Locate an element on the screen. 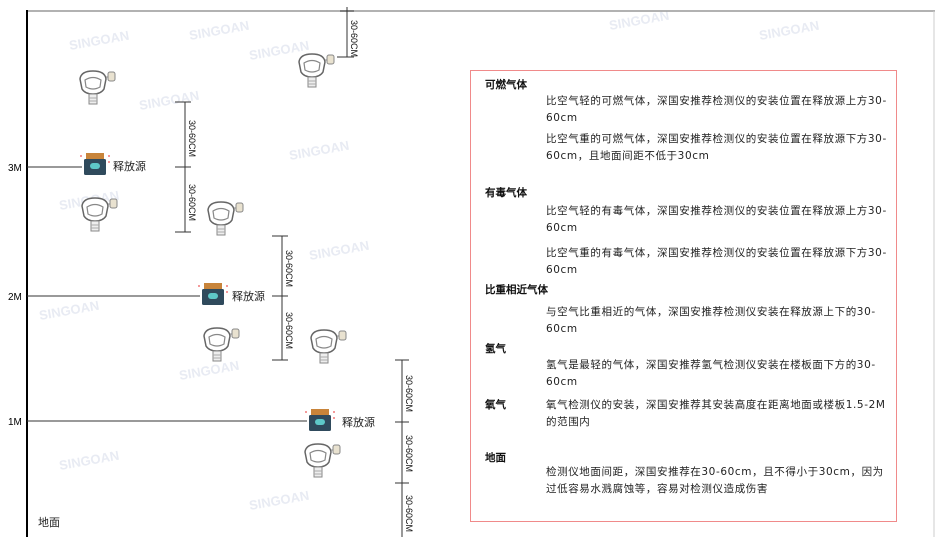 This screenshot has height=541, width=938. paragraph: 比空气重的有毒气体，深国安推荐检测仪的安装位置在释放源下方30-60cm is located at coordinates (716, 261).